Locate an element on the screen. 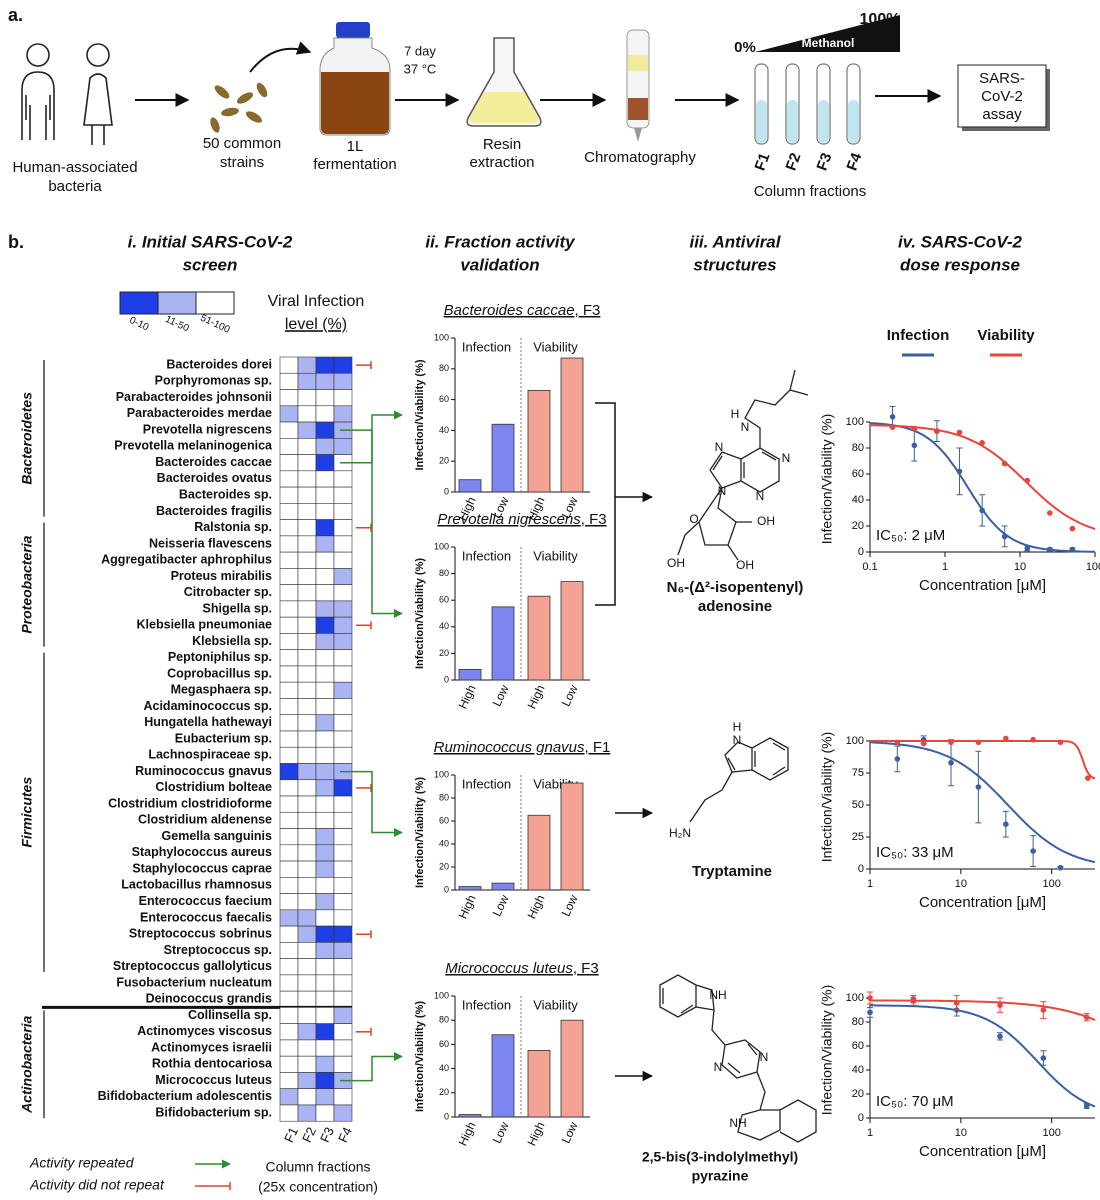  step-label: bacteria is located at coordinates (75, 186).